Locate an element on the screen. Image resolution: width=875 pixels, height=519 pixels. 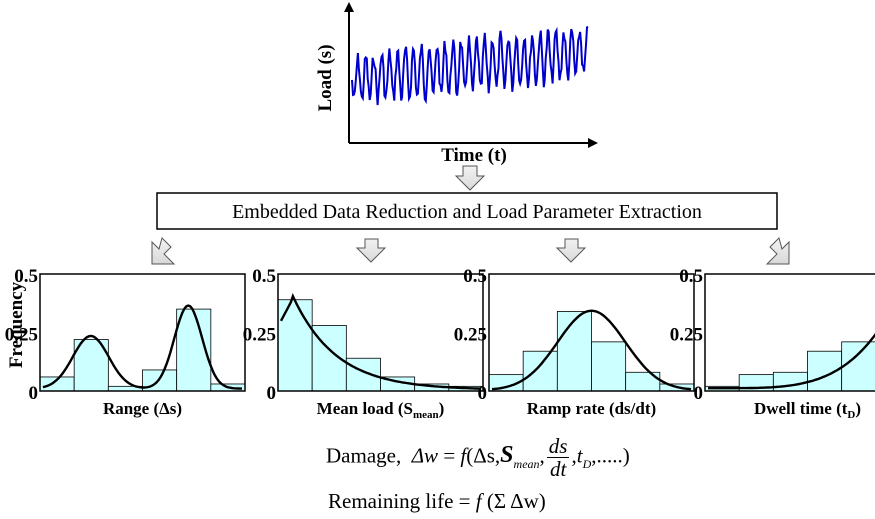
arrow-to-mean-load is located at coordinates (371, 250).